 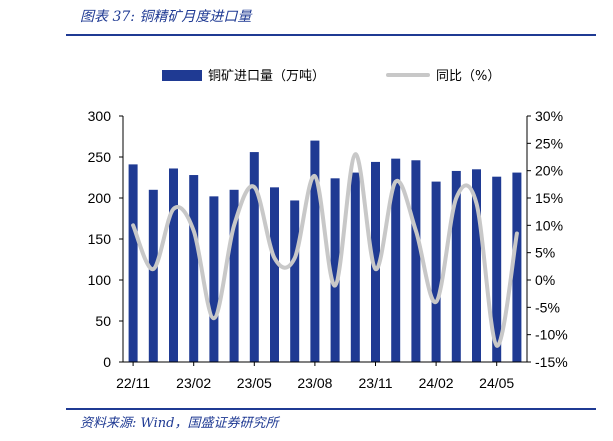 What do you see at coordinates (100, 280) in the screenshot?
I see `y-left-tick-label: 100` at bounding box center [100, 280].